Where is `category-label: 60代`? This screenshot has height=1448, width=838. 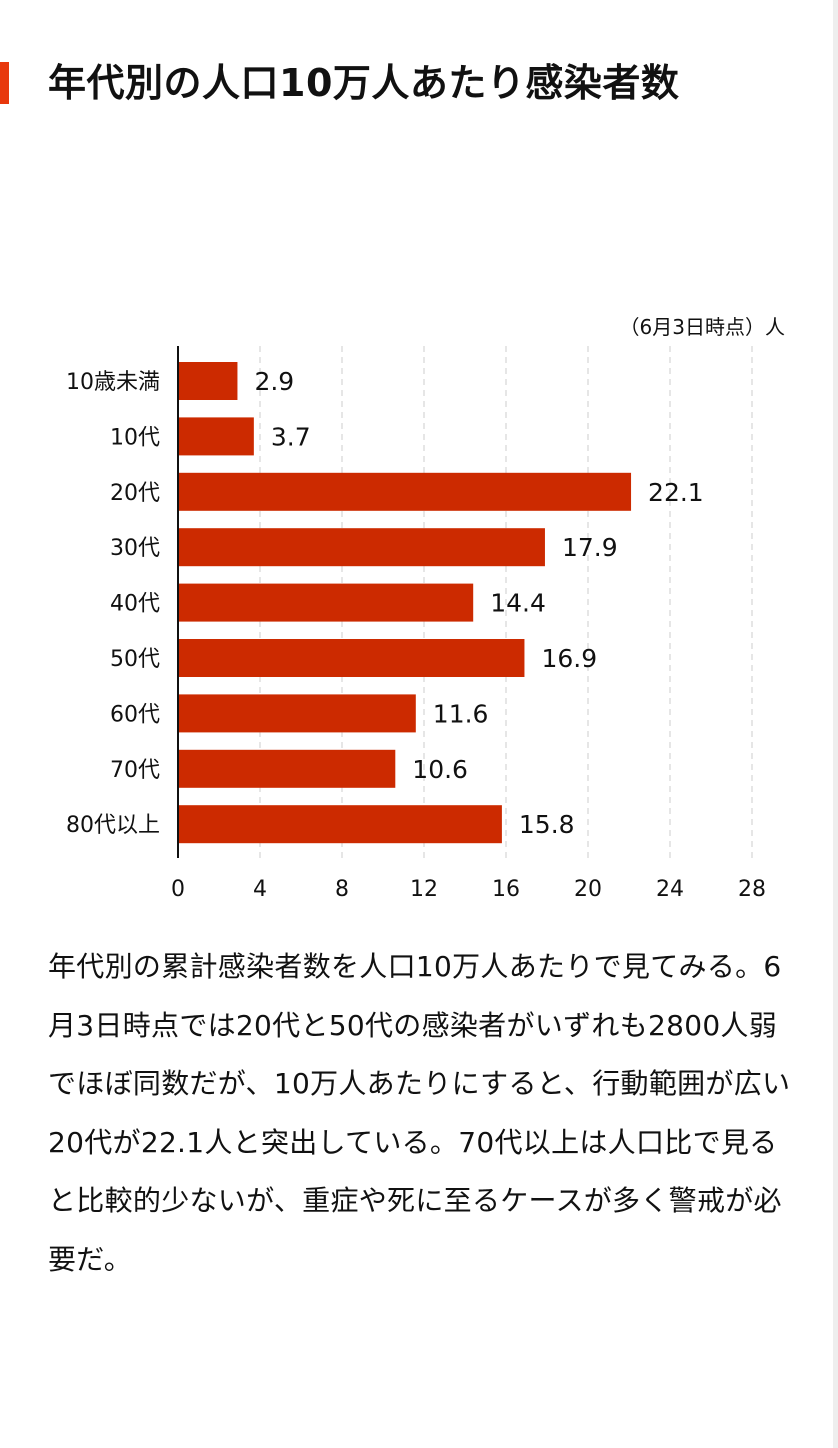 category-label: 60代 is located at coordinates (135, 714).